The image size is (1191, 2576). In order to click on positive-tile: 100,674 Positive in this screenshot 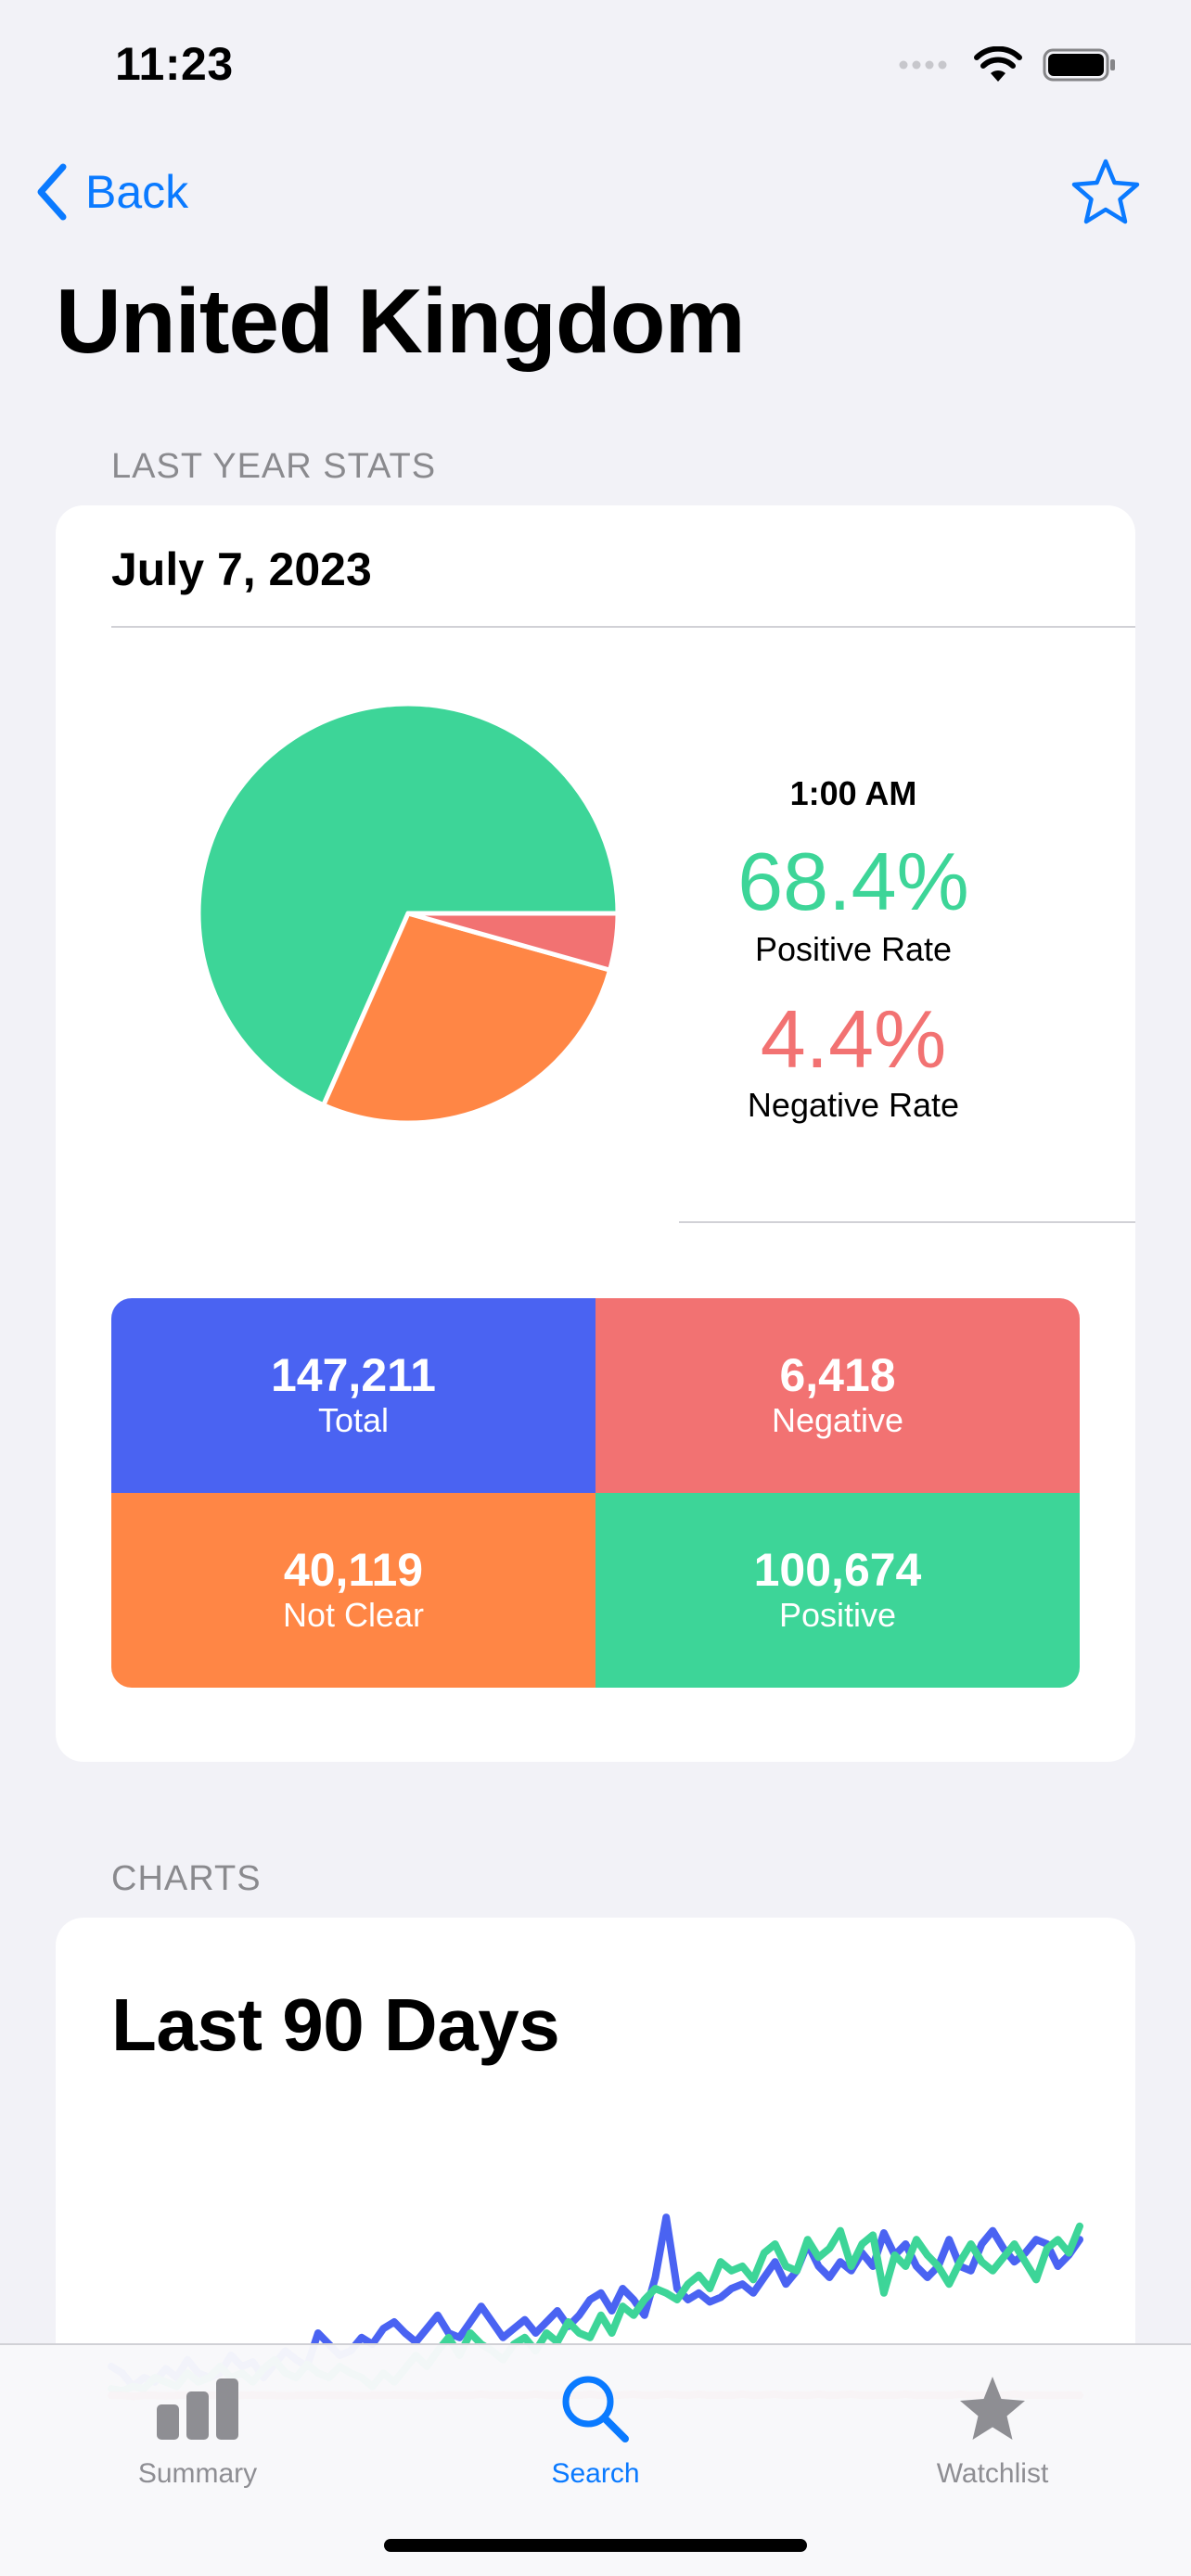, I will do `click(838, 1591)`.